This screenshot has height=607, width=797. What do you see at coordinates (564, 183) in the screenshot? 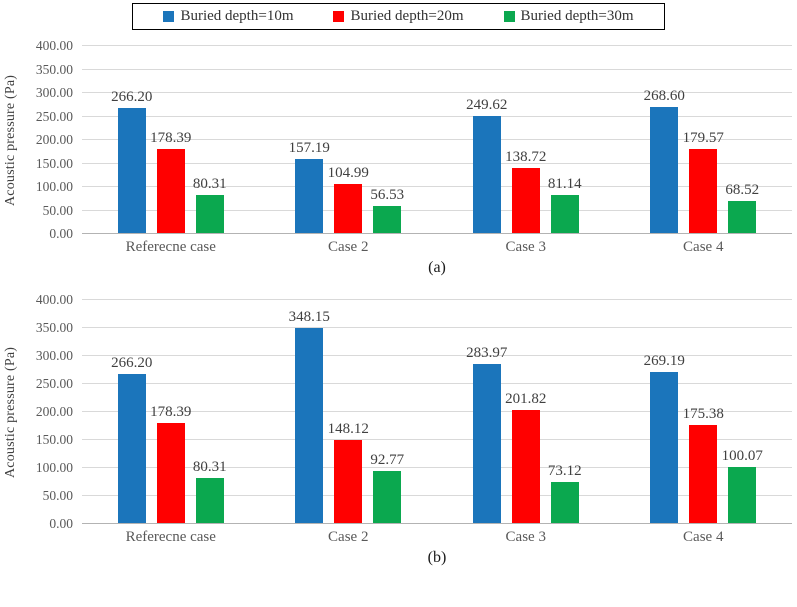
I see `bar-value-label: 81.14` at bounding box center [564, 183].